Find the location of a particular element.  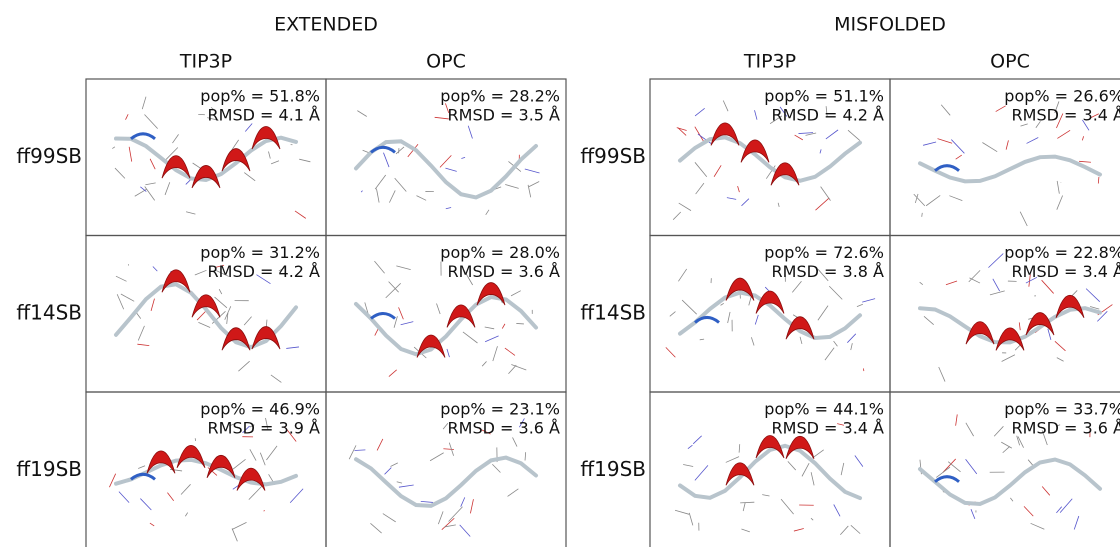

population: pop% = 51.1% is located at coordinates (824, 96).